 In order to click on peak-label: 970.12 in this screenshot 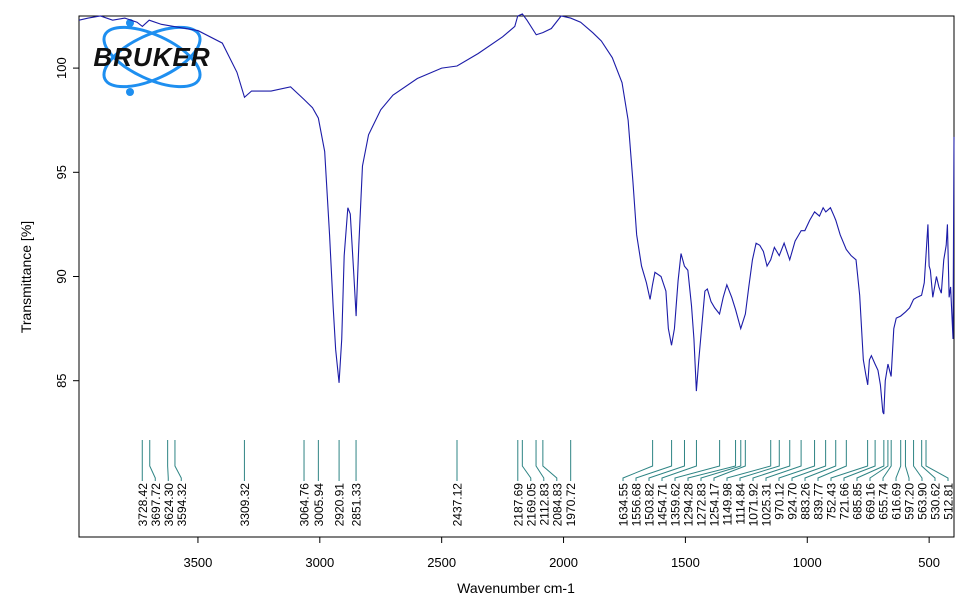, I will do `click(780, 501)`.